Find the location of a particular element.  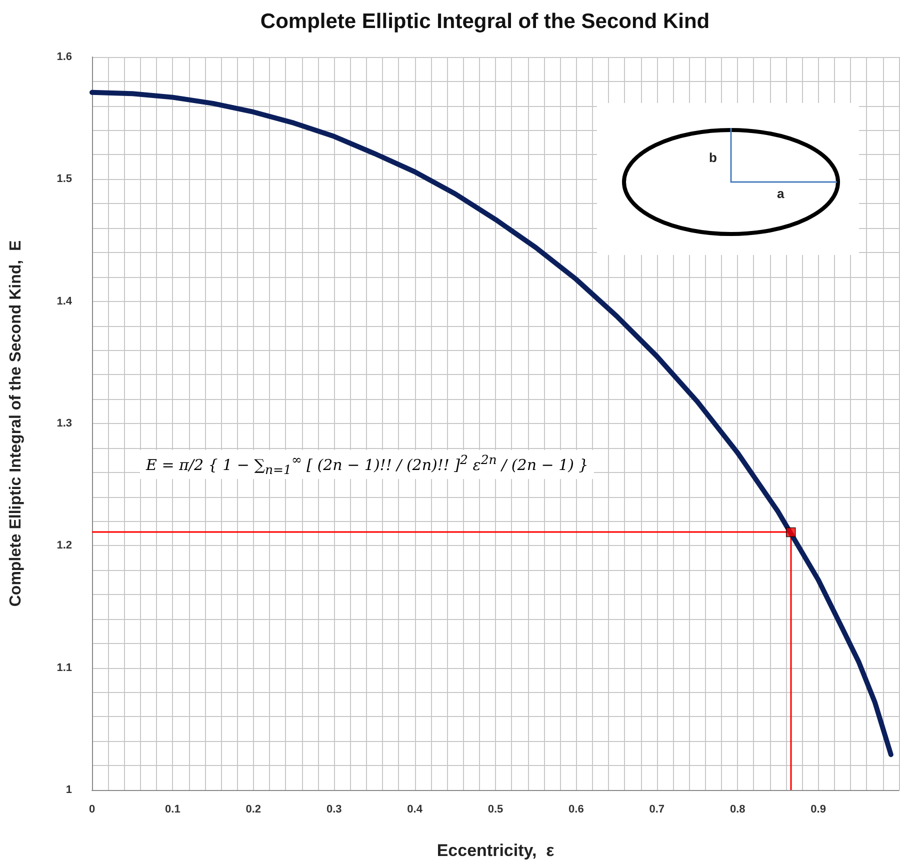

x-tick-label: 0.2 is located at coordinates (254, 810).